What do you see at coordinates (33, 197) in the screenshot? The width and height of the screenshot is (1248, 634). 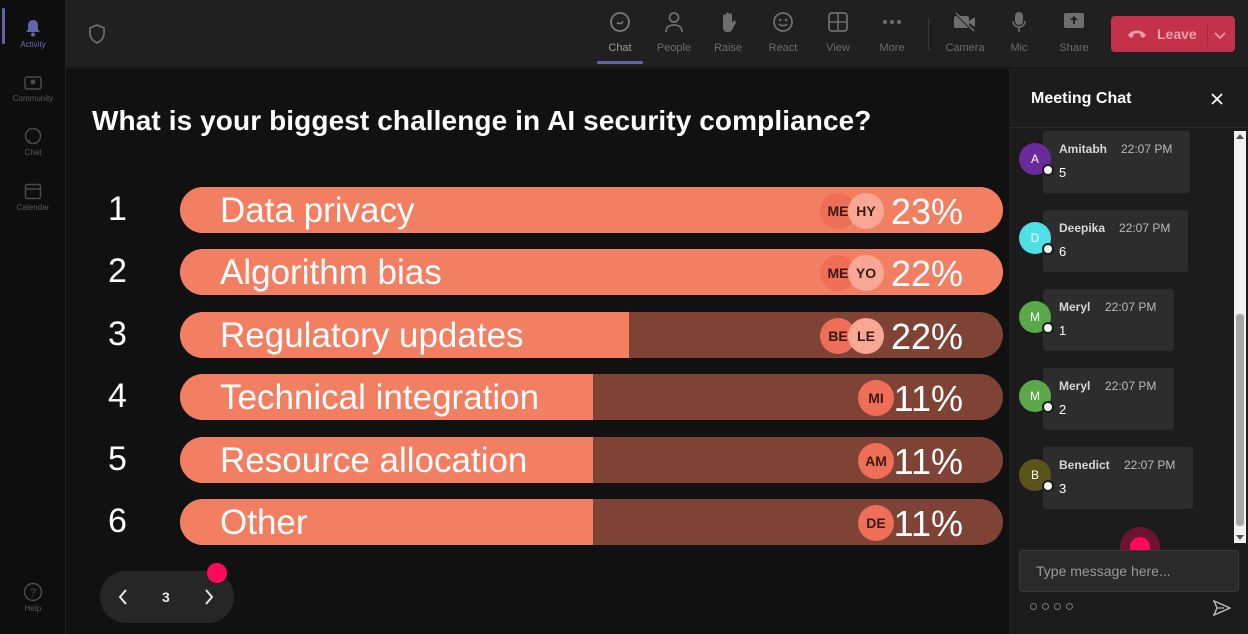 I see `rail-item-calendar: Calendar` at bounding box center [33, 197].